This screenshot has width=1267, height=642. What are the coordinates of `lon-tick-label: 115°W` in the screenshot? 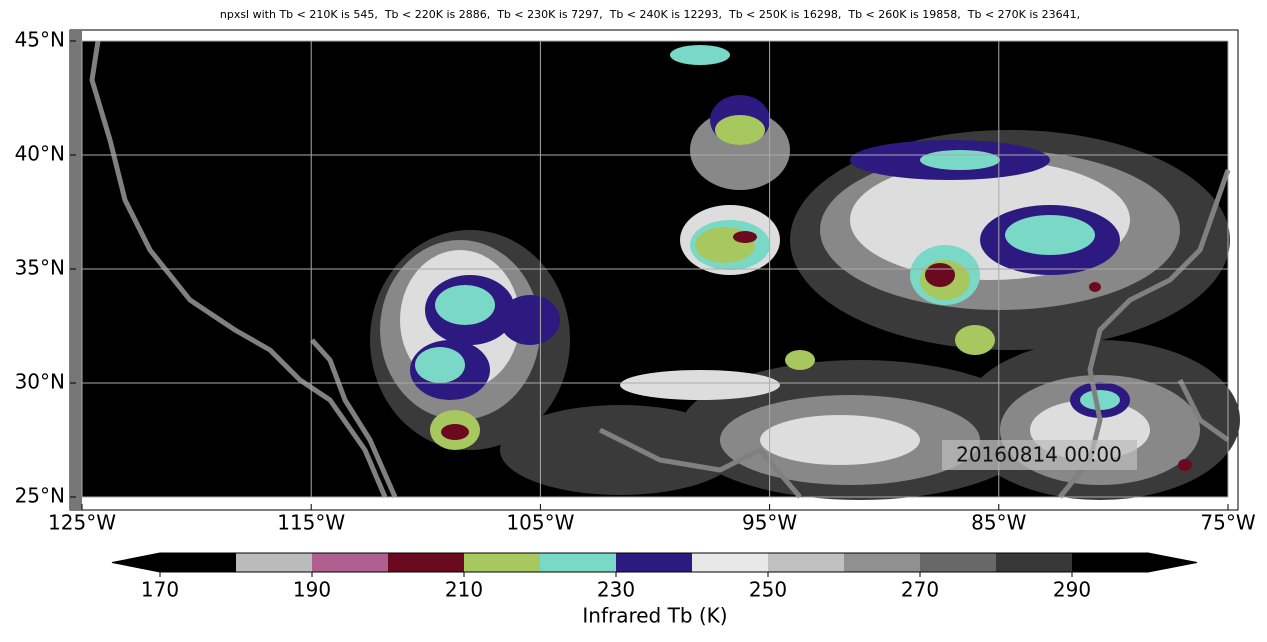 It's located at (311, 523).